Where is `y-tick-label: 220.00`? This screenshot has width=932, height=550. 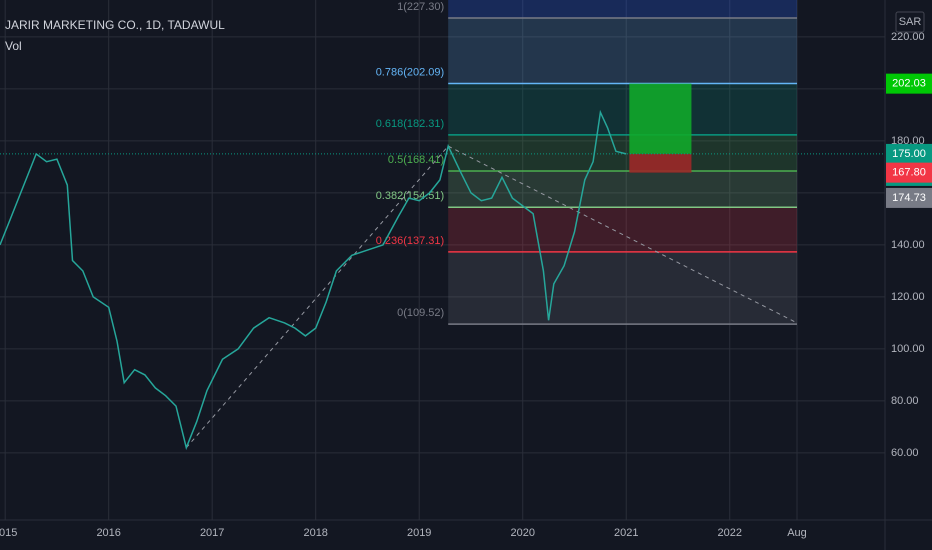 y-tick-label: 220.00 is located at coordinates (908, 37).